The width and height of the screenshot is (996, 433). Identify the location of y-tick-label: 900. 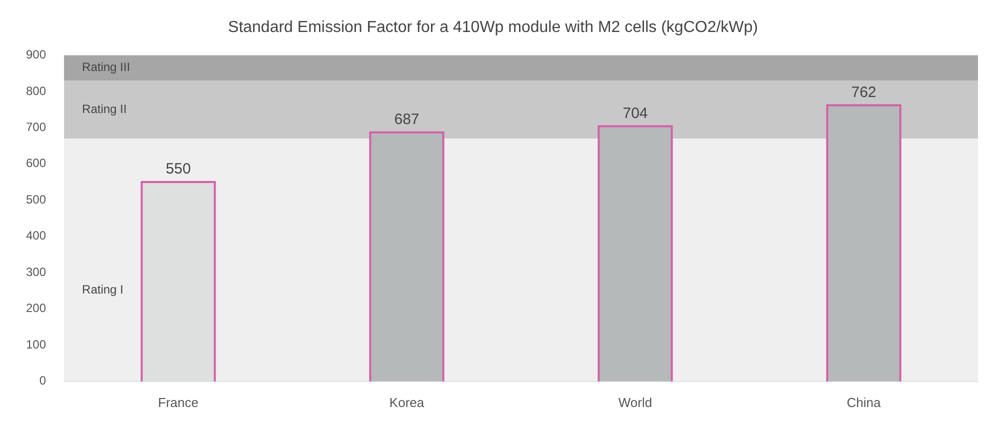
(36, 55).